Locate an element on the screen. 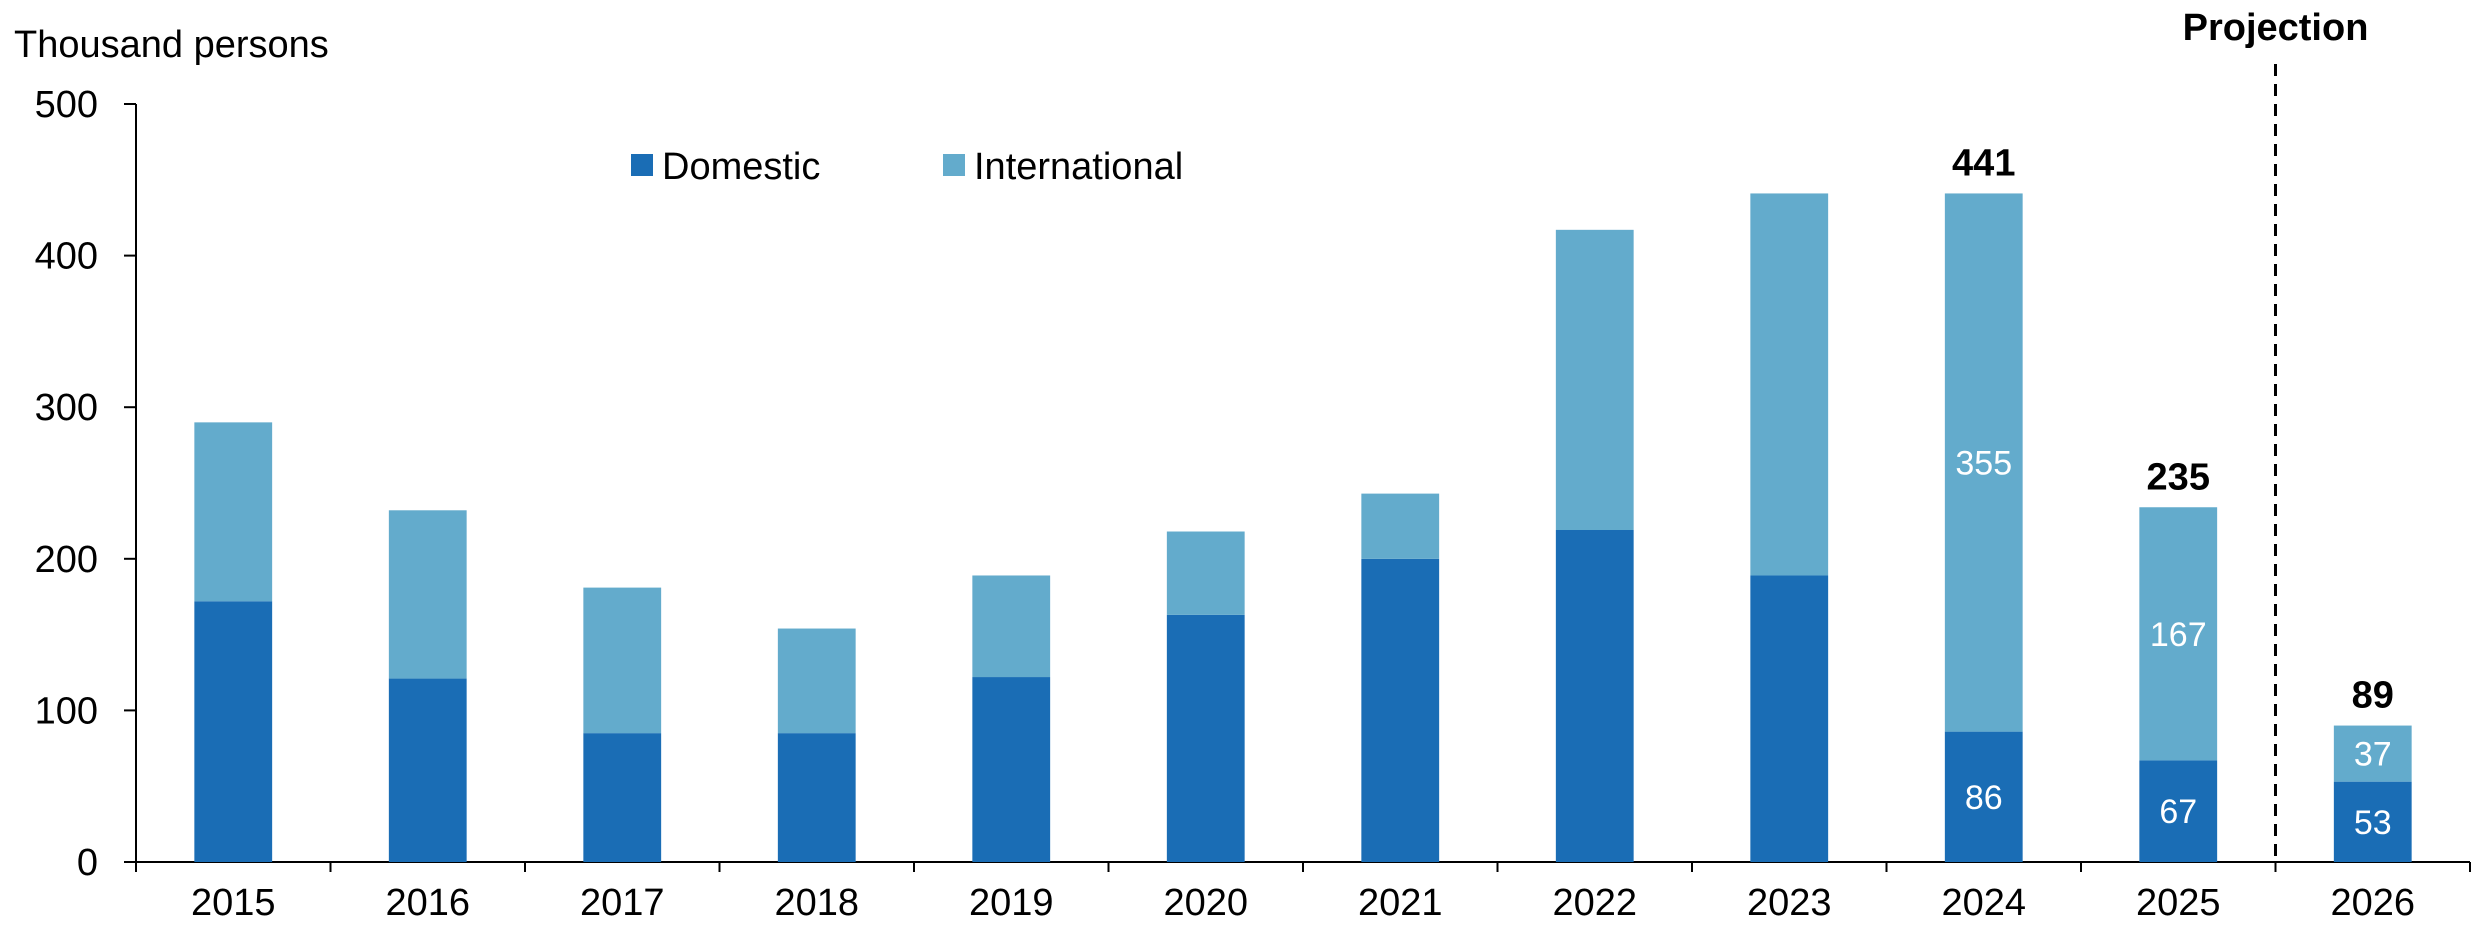 The width and height of the screenshot is (2484, 937). legend-swatch-domestic is located at coordinates (642, 165).